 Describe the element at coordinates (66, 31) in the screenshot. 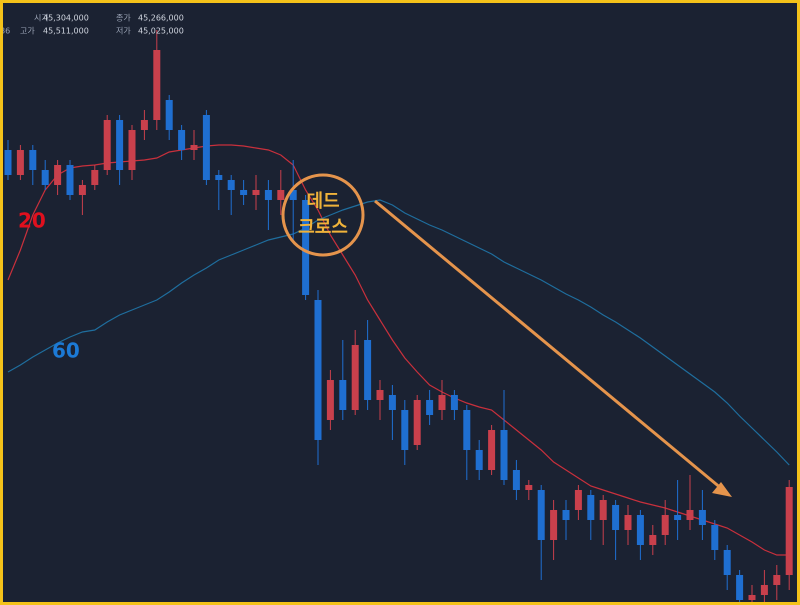

I see `header-value: 45,511,000` at that location.